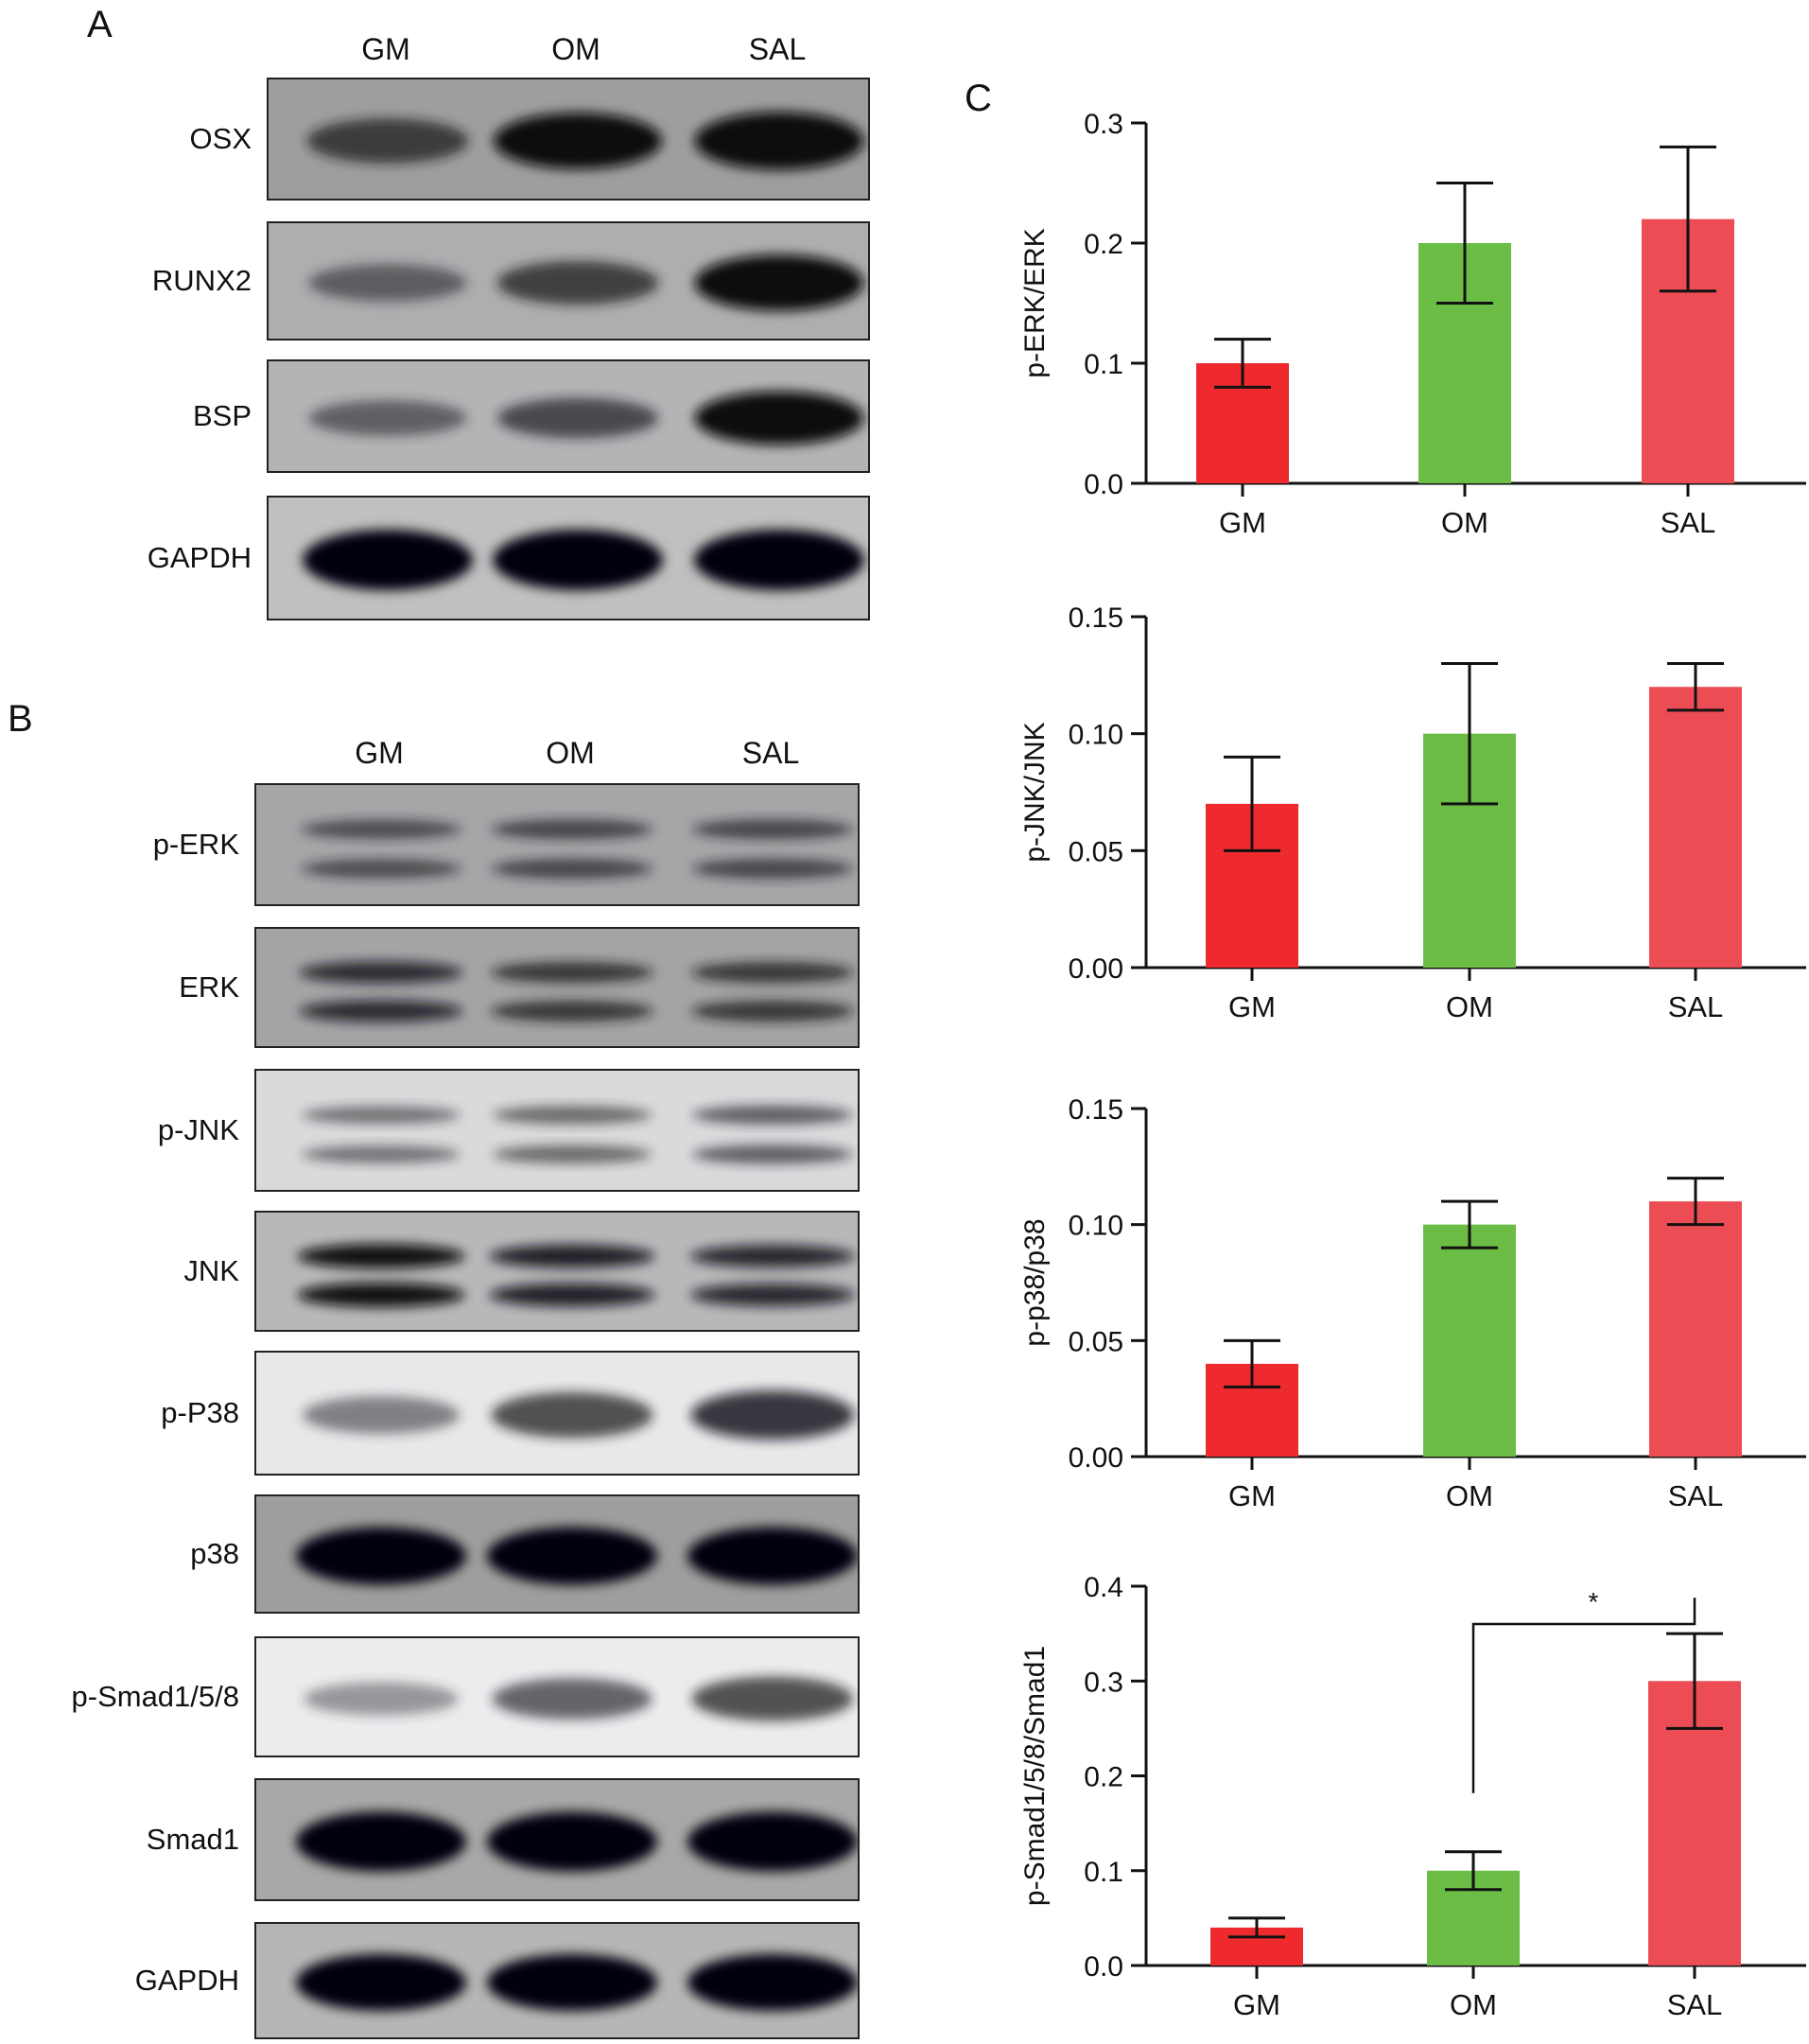 The height and width of the screenshot is (2044, 1809). What do you see at coordinates (100, 24) in the screenshot?
I see `panel-a-letter: A` at bounding box center [100, 24].